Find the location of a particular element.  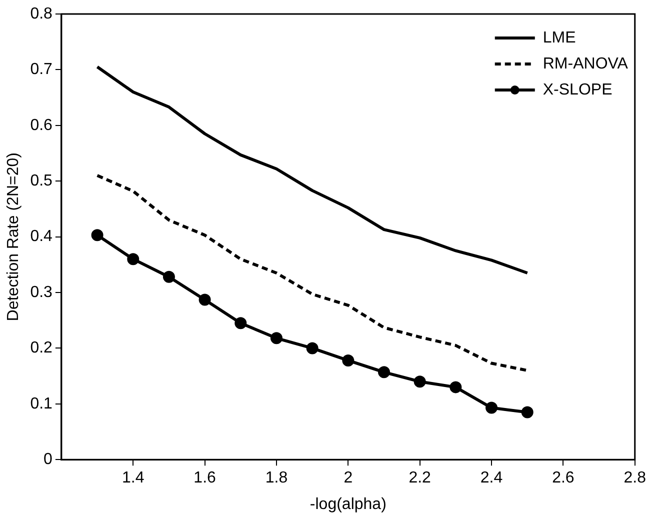

x-tick-label: 2.6 is located at coordinates (563, 478).